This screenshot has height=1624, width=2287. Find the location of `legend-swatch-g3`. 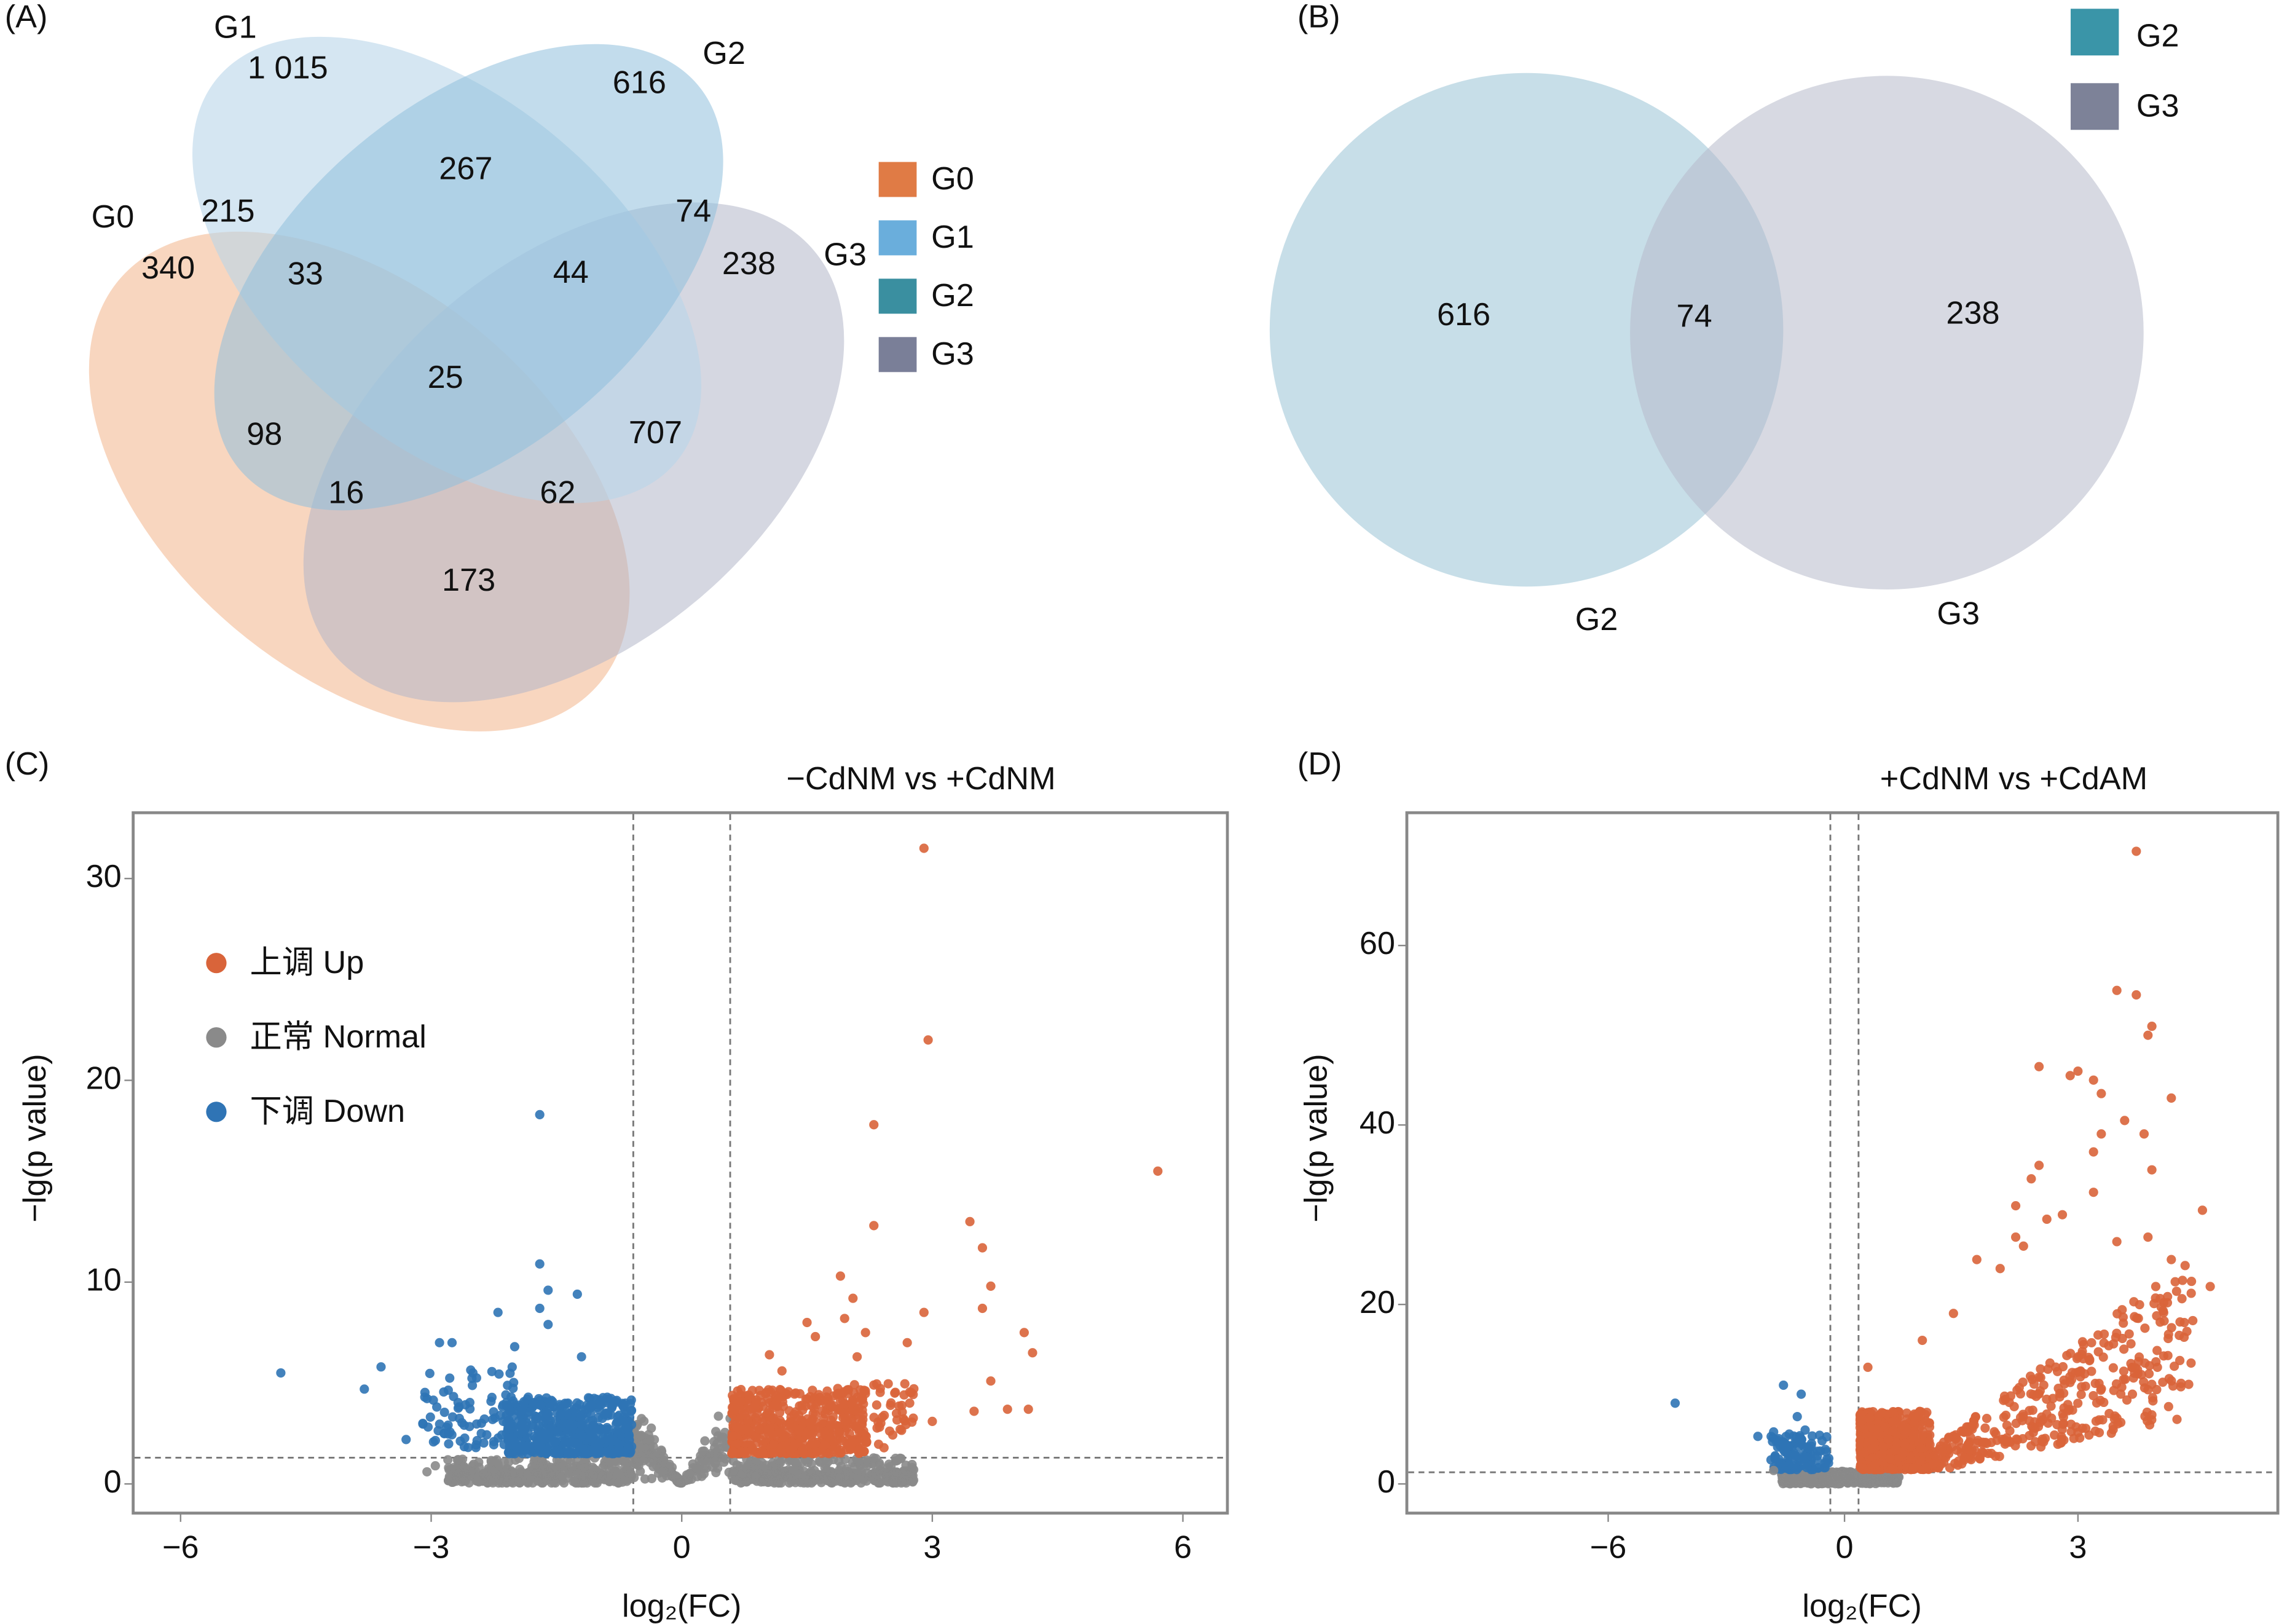

legend-swatch-g3 is located at coordinates (898, 354).